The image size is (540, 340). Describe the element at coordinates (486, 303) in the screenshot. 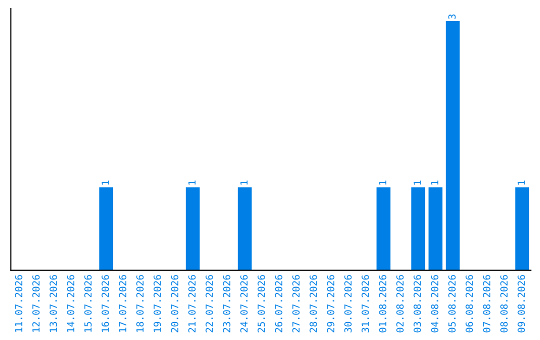

I see `x-tick-label: 07.08.2026` at that location.